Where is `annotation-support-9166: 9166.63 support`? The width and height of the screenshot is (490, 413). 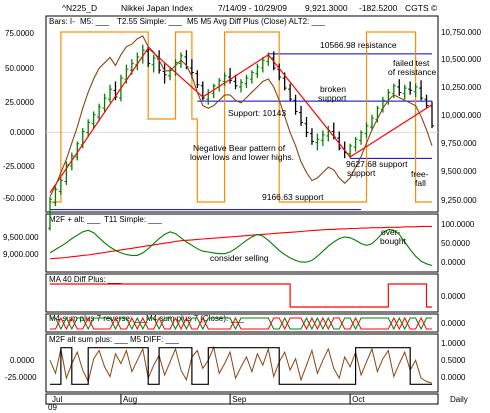
annotation-support-9166: 9166.63 support is located at coordinates (293, 197).